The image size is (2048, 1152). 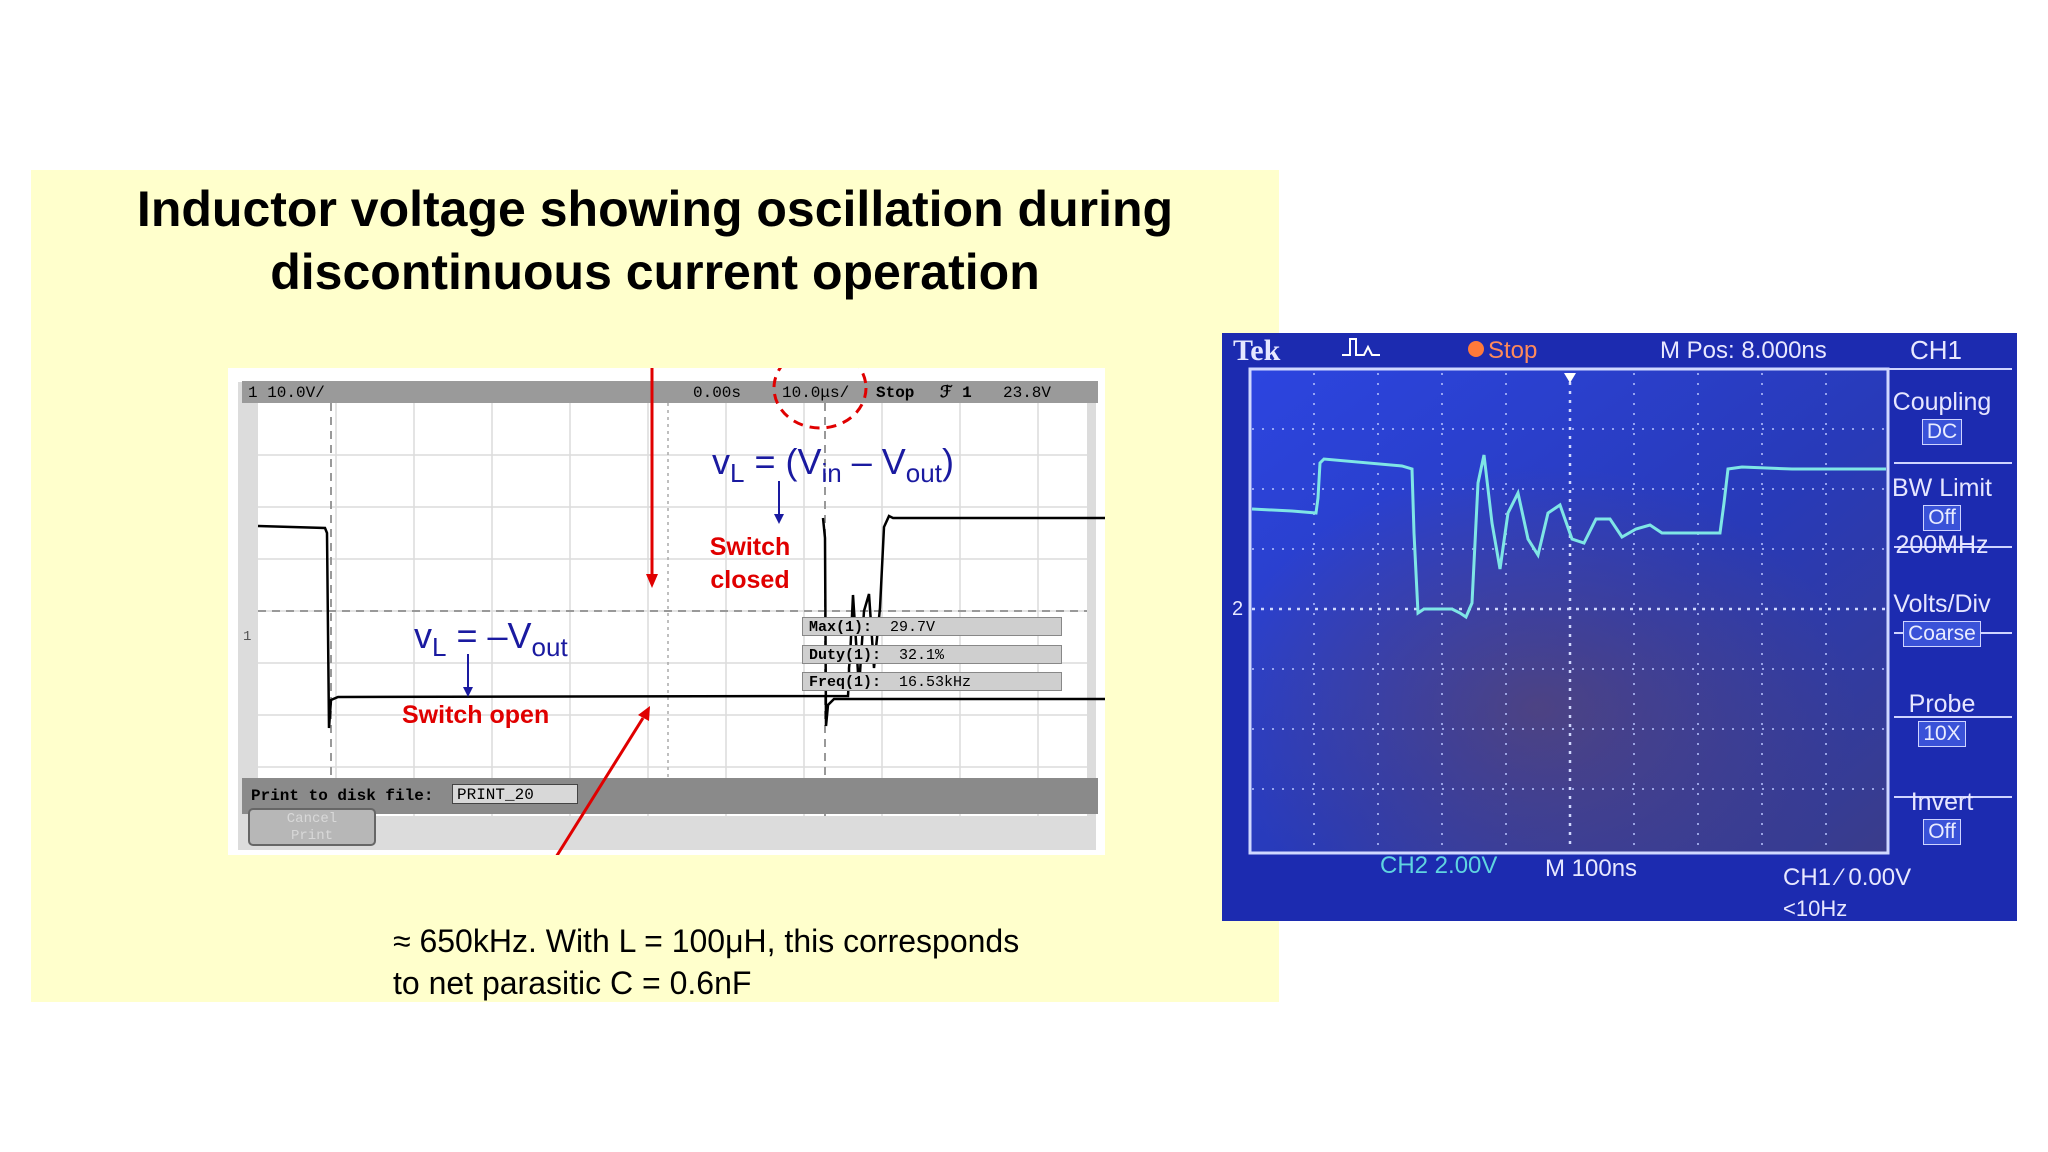 I want to click on caption-line-2: to net parasitic C = 0.6nF, so click(x=572, y=983).